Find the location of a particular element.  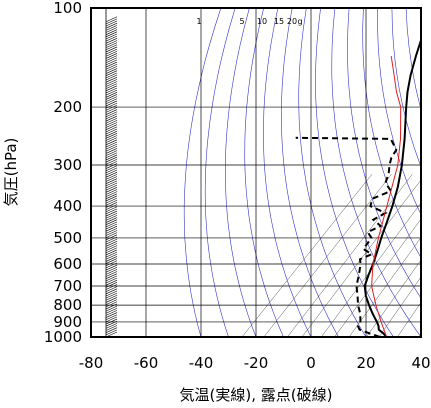

wind-barbs is located at coordinates (111, 173).